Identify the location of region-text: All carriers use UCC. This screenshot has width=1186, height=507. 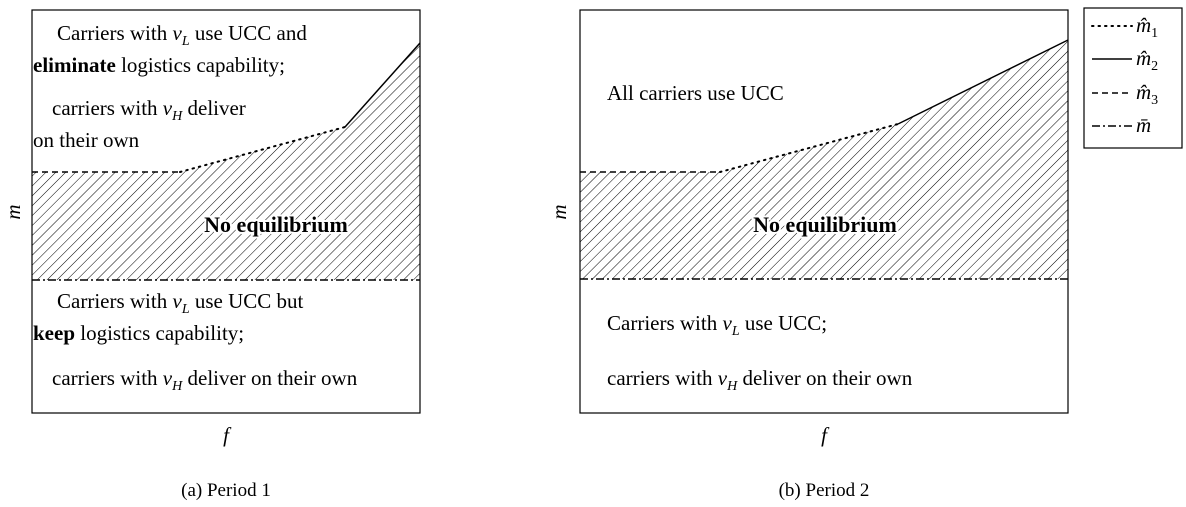
(695, 93).